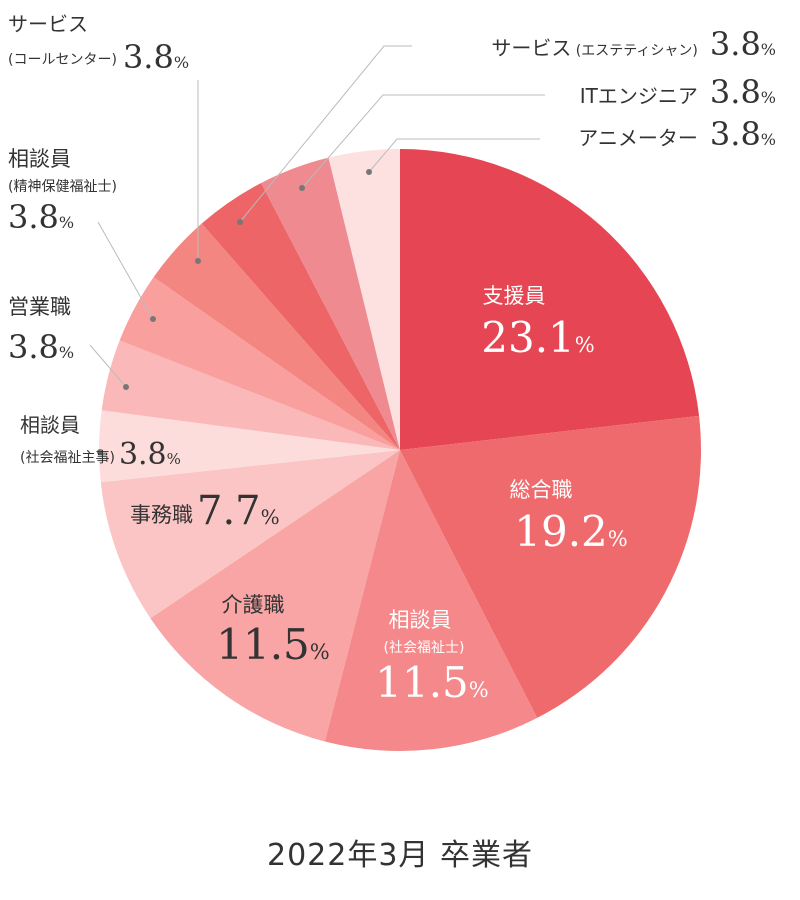 Image resolution: width=800 pixels, height=900 pixels. What do you see at coordinates (39, 307) in the screenshot?
I see `slice-label-6: 営業職` at bounding box center [39, 307].